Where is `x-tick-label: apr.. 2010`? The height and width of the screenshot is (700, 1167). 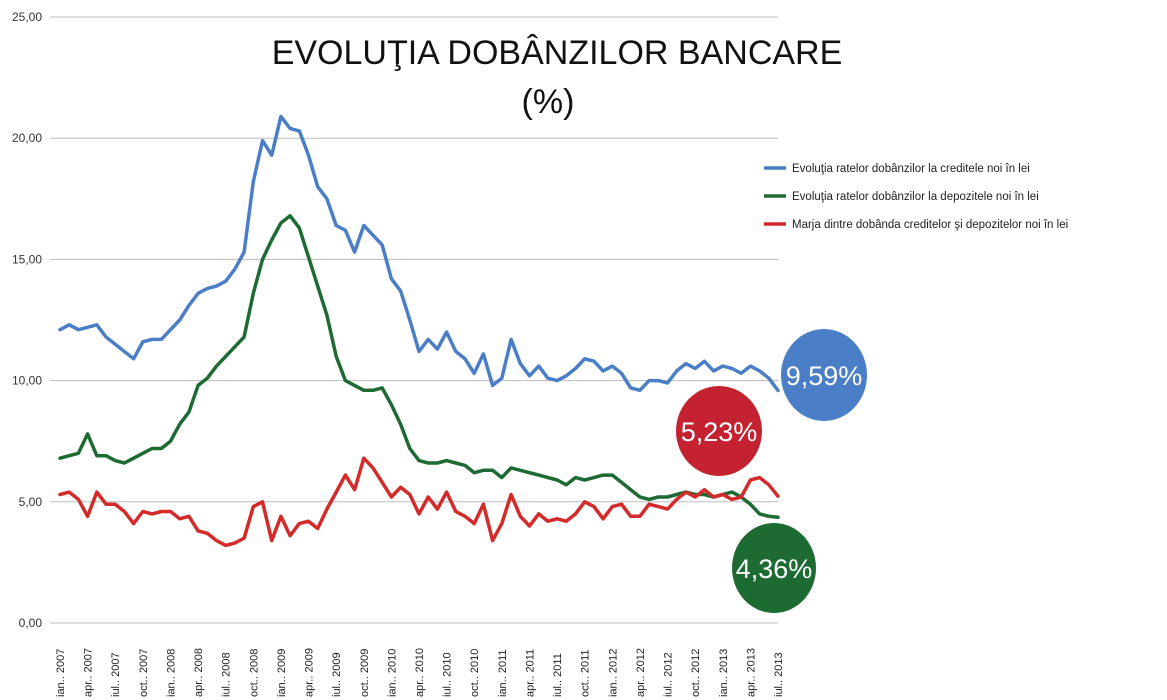
x-tick-label: apr.. 2010 is located at coordinates (420, 672).